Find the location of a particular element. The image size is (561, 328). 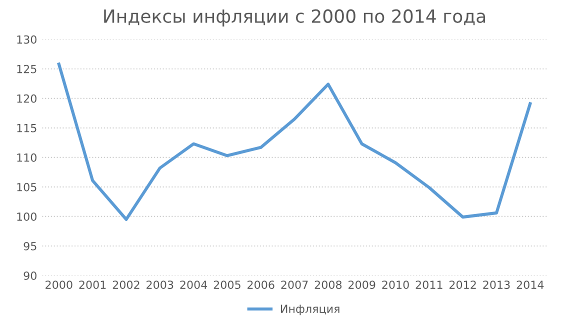

y-tick-label: 100 is located at coordinates (26, 216).